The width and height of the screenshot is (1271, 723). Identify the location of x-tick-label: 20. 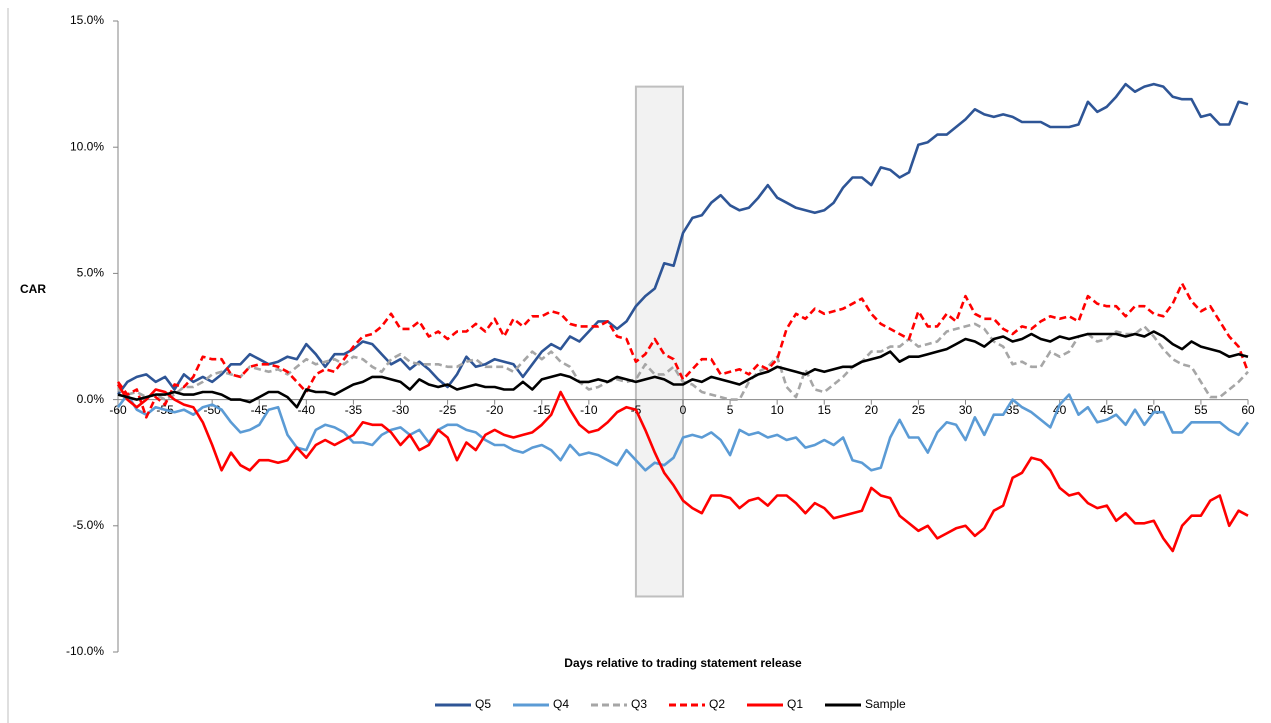
(872, 410).